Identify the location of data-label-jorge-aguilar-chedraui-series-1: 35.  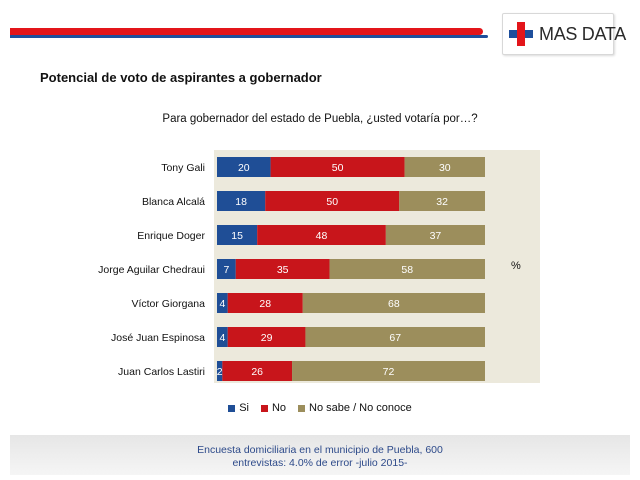
(283, 270).